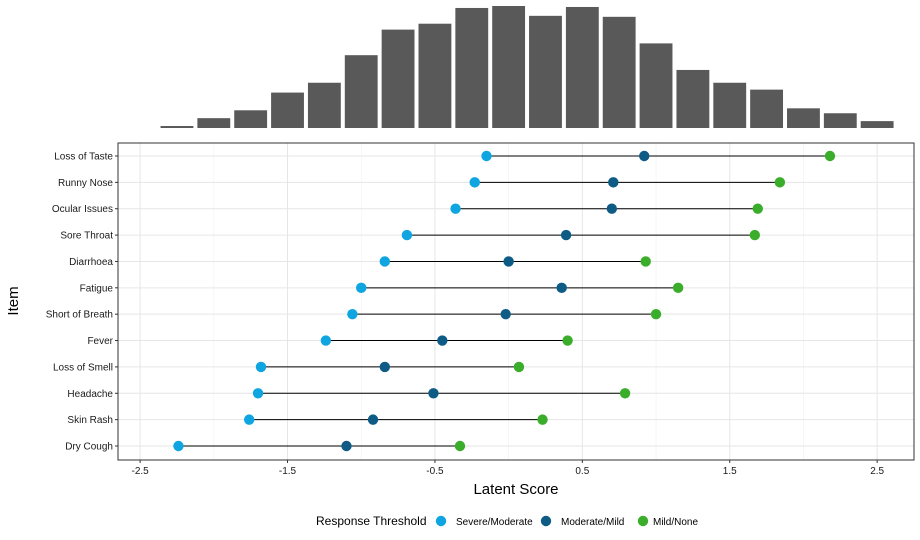  Describe the element at coordinates (90, 420) in the screenshot. I see `y-tick-label: Skin Rash` at that location.